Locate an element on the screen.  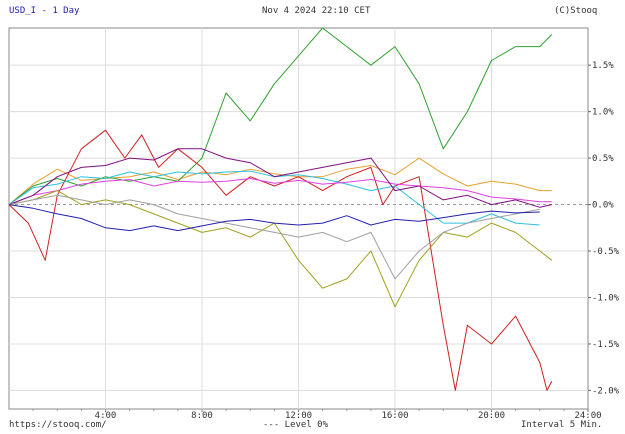
x-tick-label: 12:00 is located at coordinates (298, 416).